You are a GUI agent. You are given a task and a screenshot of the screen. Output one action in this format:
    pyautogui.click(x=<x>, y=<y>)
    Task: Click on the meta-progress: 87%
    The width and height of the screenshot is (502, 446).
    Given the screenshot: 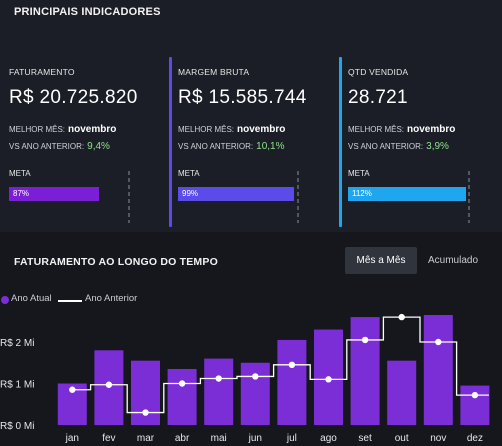 What is the action you would take?
    pyautogui.click(x=61, y=194)
    